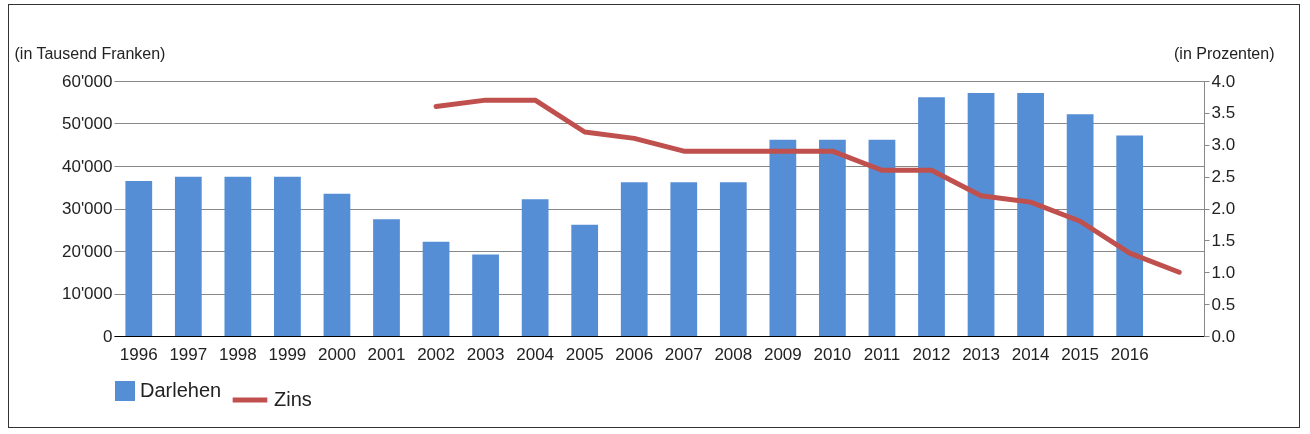 This screenshot has width=1310, height=434. I want to click on y-axis-title: (in Tausend Franken), so click(90, 53).